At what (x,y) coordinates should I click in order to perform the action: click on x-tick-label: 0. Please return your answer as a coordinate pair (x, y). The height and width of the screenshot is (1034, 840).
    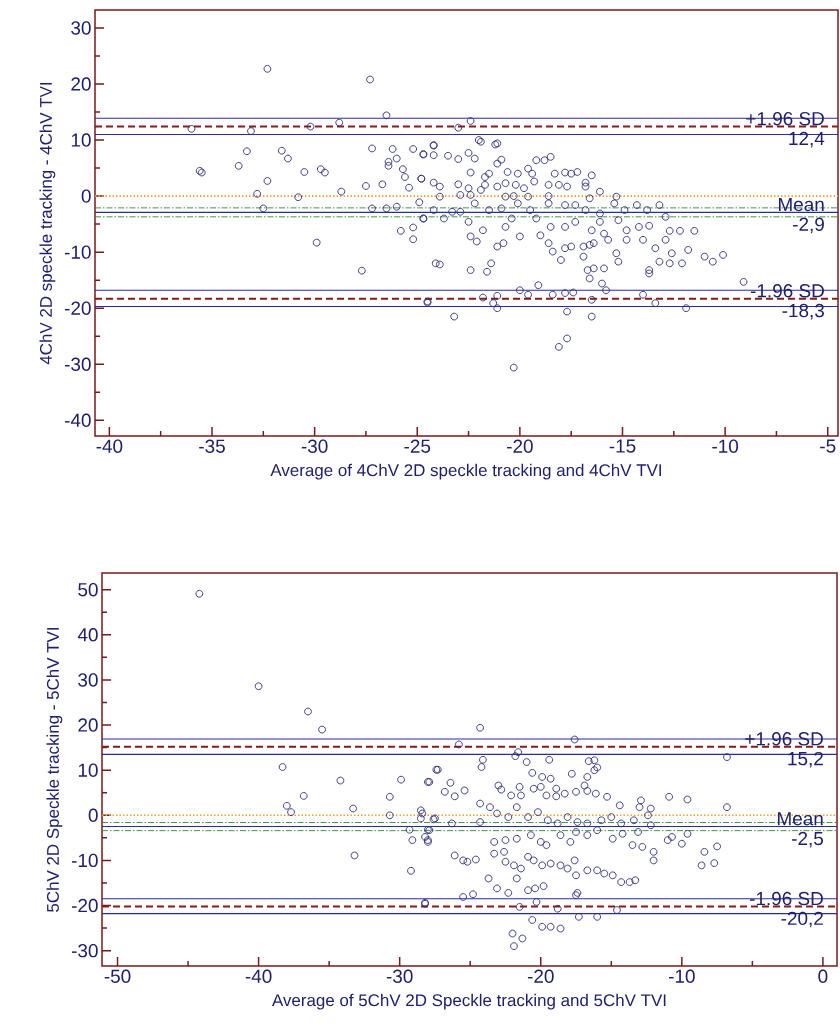
    Looking at the image, I should click on (823, 976).